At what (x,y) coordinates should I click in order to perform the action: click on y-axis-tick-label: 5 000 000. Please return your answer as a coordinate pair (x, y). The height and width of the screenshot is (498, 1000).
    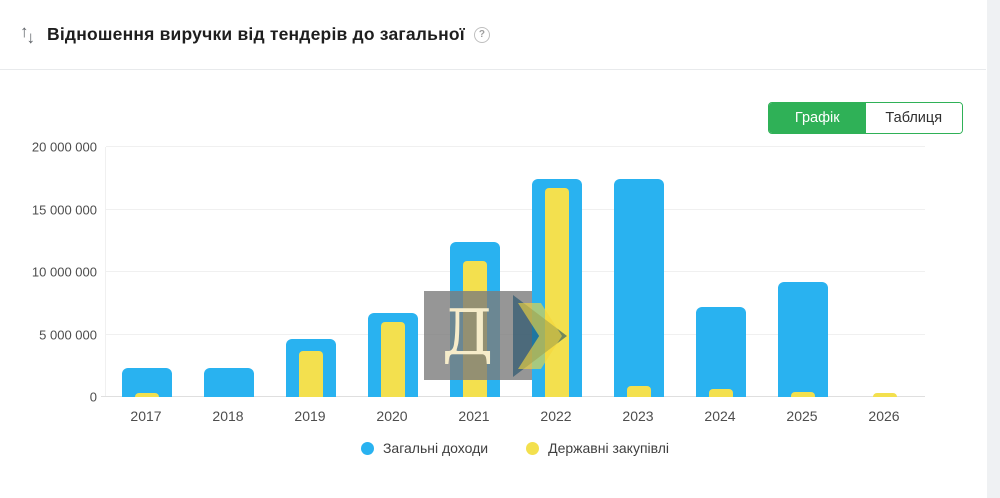
    Looking at the image, I should click on (68, 334).